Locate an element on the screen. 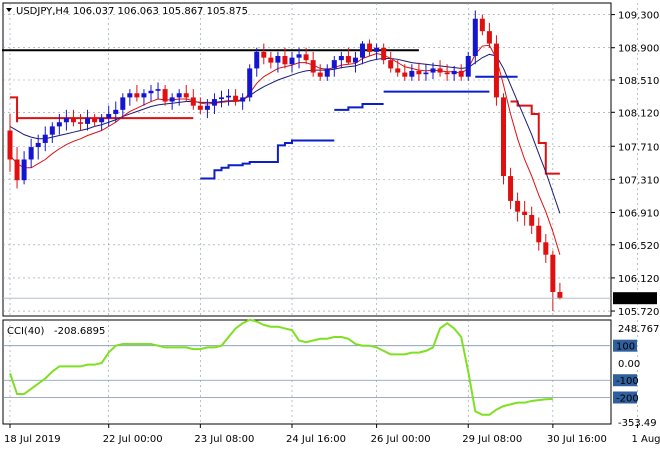  price-tick-label: 106.120 is located at coordinates (638, 279).